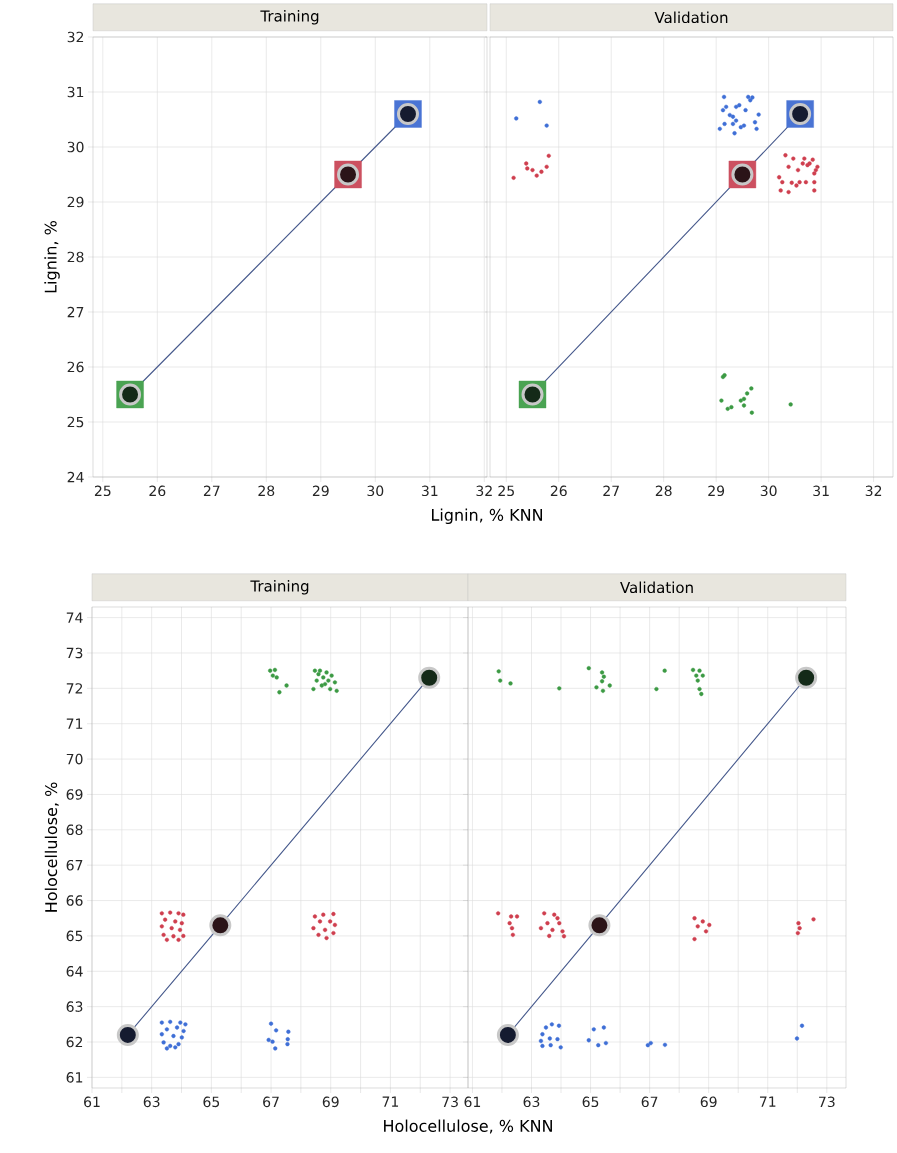 The height and width of the screenshot is (1153, 897). I want to click on y-axis-title: Holocellulose, %, so click(51, 847).